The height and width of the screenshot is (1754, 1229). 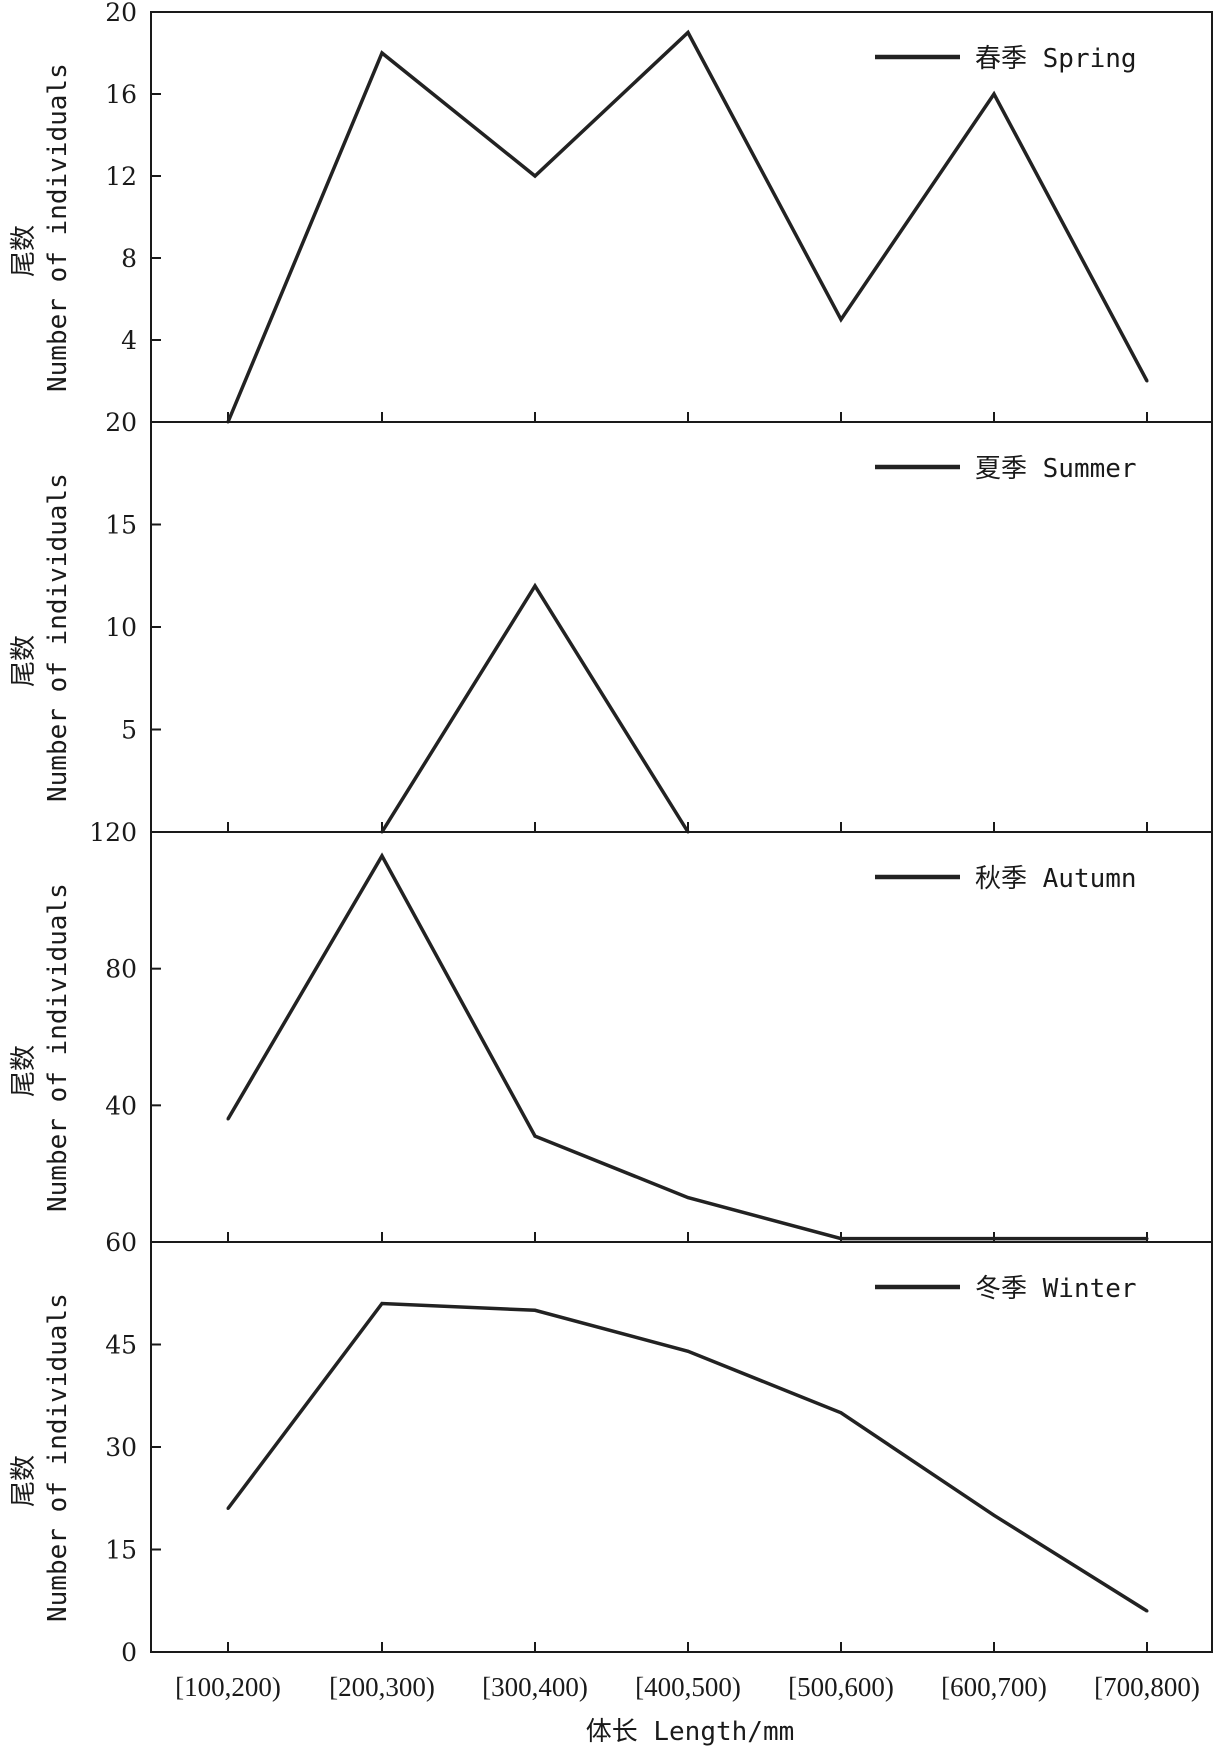 What do you see at coordinates (382, 1687) in the screenshot?
I see `x-tick-label: [200,300)` at bounding box center [382, 1687].